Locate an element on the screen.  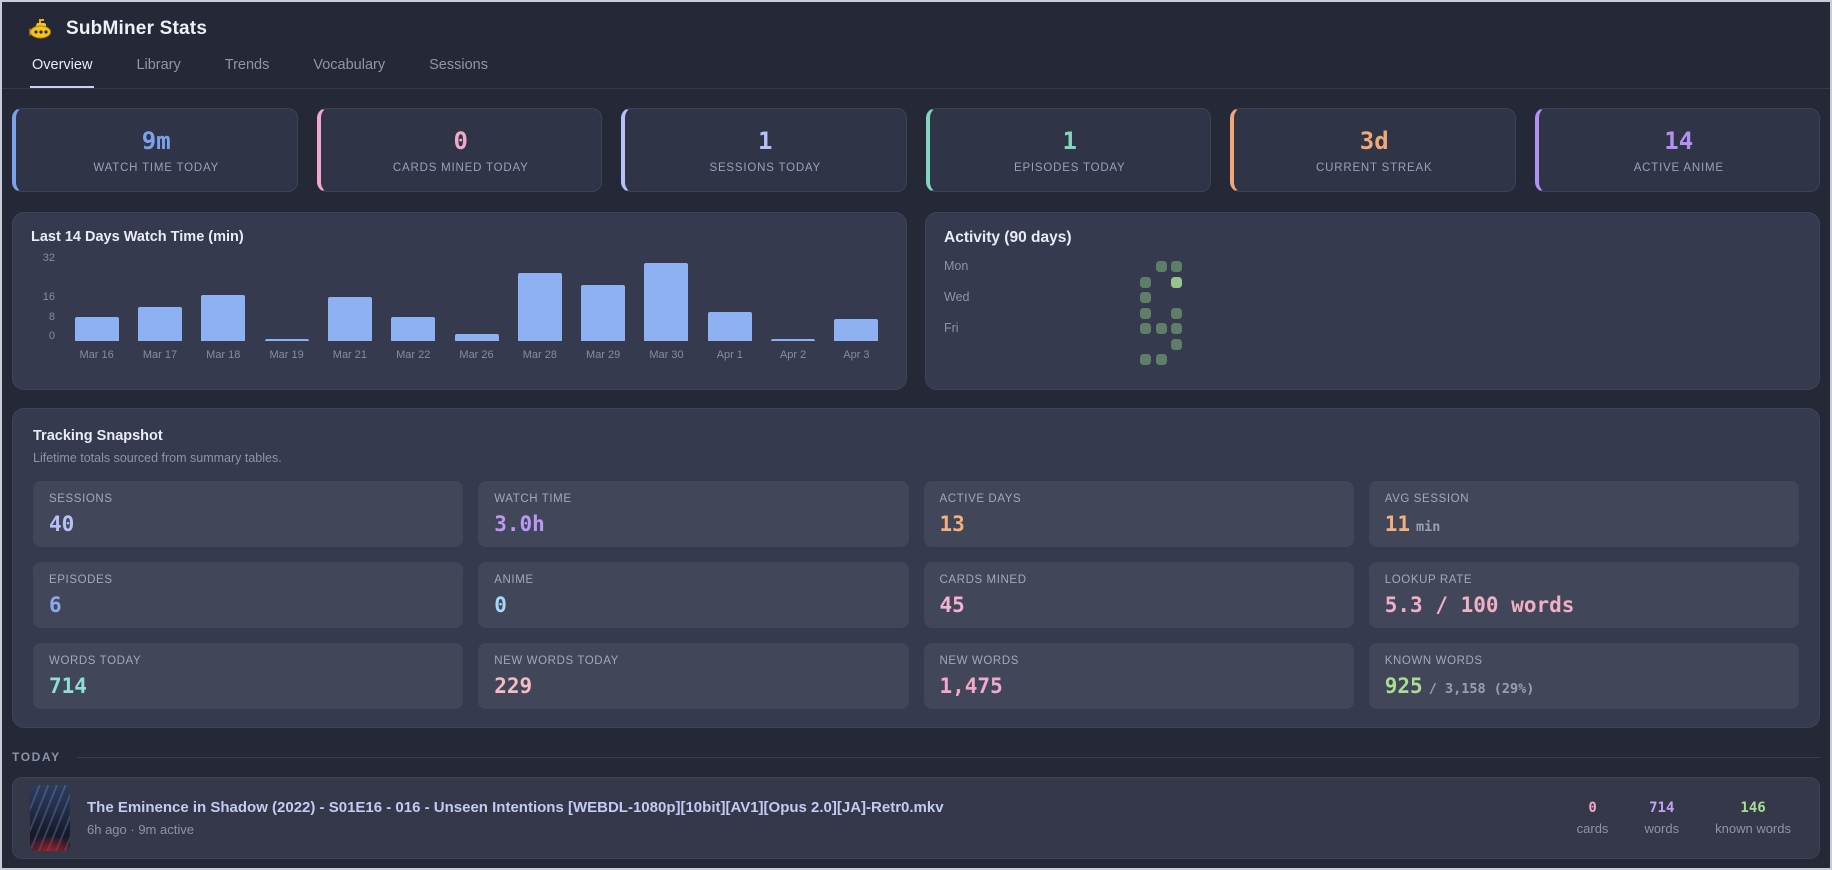
activity-panel: Activity (90 days) Mon Wed Fri is located at coordinates (1372, 301).